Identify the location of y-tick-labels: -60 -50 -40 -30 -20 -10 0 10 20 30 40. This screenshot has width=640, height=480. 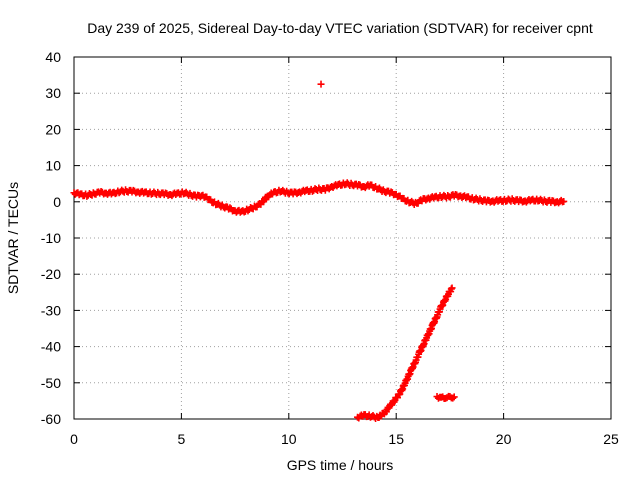
(51, 238).